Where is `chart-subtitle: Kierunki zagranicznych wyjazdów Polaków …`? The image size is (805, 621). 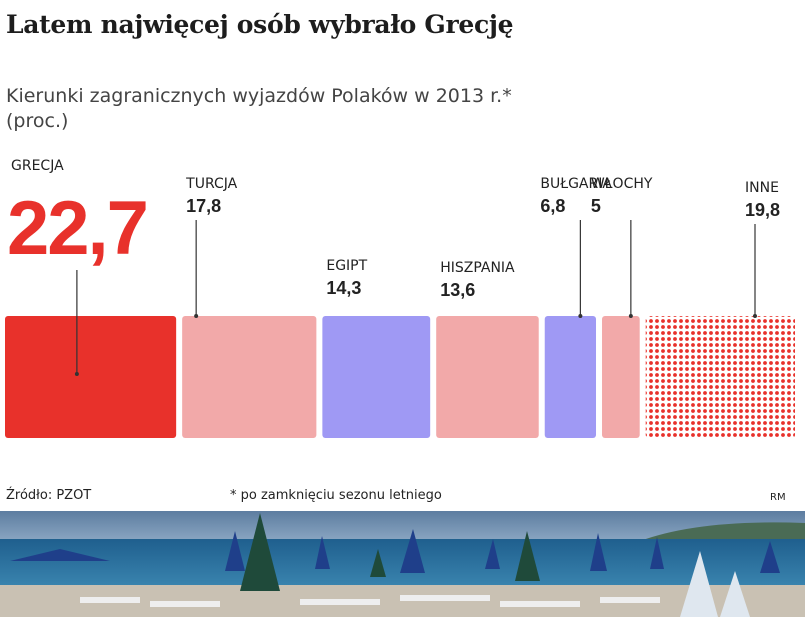
chart-subtitle: Kierunki zagranicznych wyjazdów Polaków … is located at coordinates (356, 109).